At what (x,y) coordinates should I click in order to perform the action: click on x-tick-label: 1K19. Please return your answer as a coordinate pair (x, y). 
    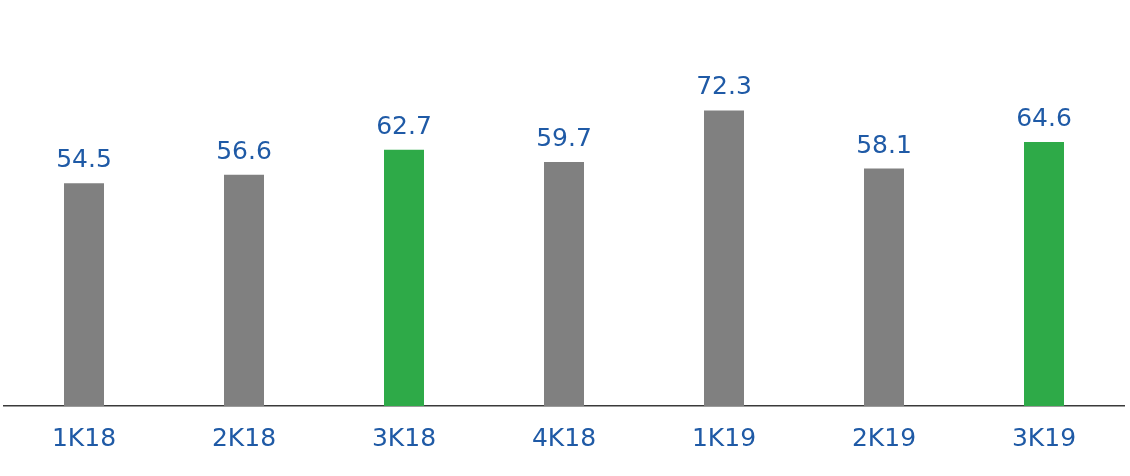
    Looking at the image, I should click on (724, 437).